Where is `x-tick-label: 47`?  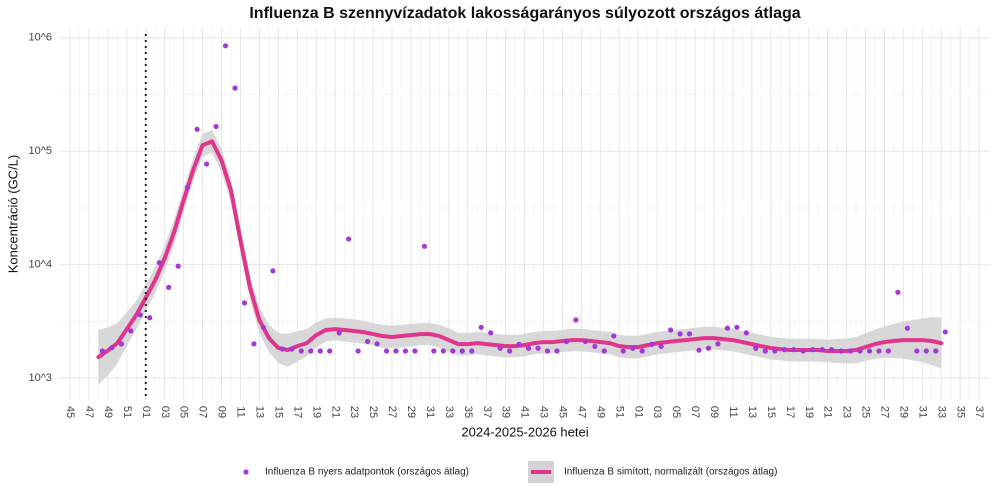 x-tick-label: 47 is located at coordinates (89, 412).